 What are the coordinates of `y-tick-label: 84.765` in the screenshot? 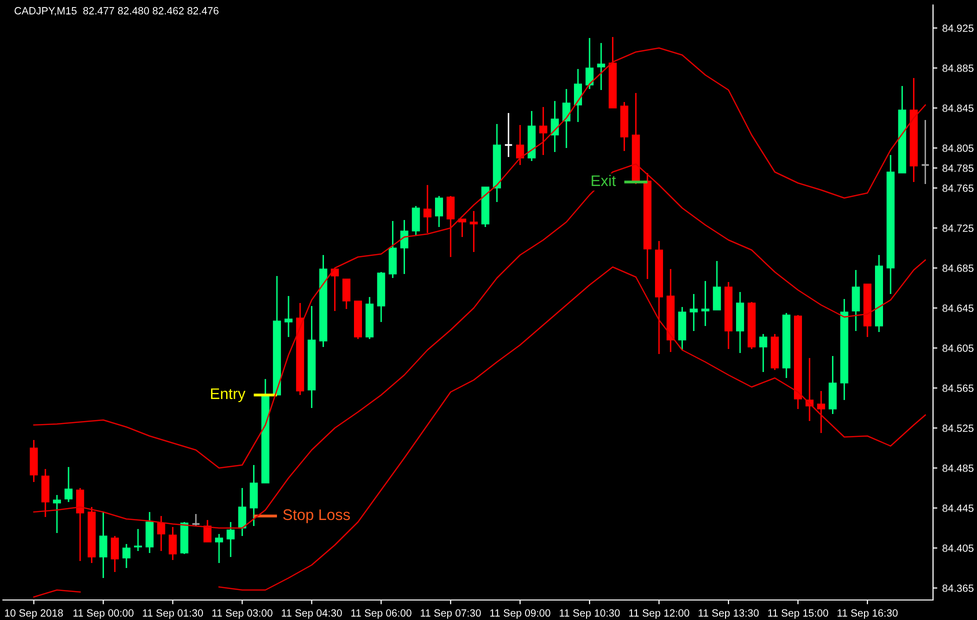 It's located at (958, 188).